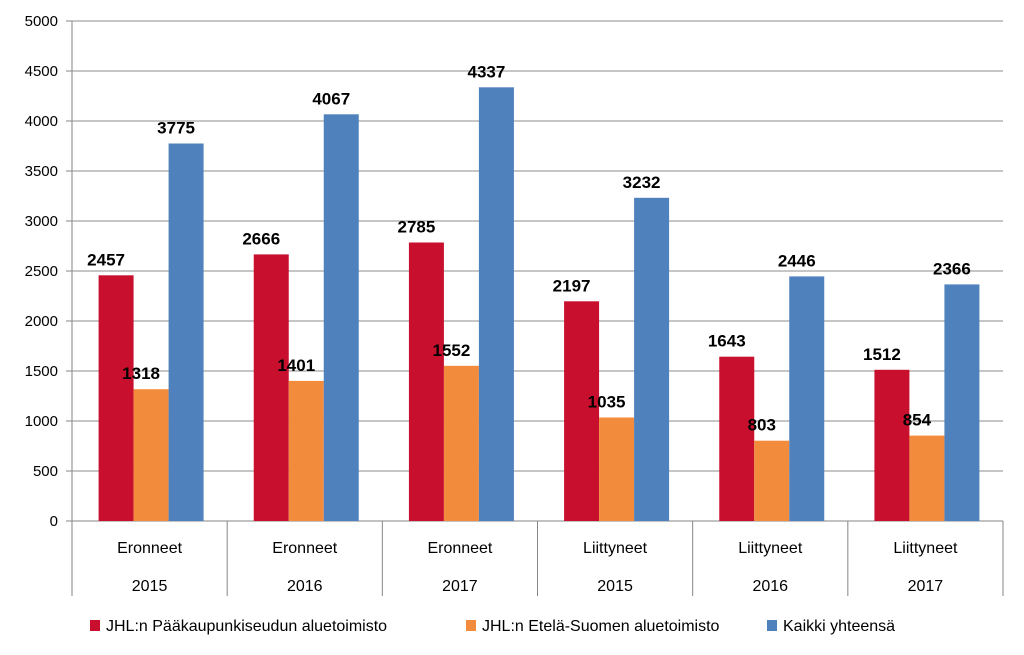  Describe the element at coordinates (607, 402) in the screenshot. I see `data-label: 1035` at that location.